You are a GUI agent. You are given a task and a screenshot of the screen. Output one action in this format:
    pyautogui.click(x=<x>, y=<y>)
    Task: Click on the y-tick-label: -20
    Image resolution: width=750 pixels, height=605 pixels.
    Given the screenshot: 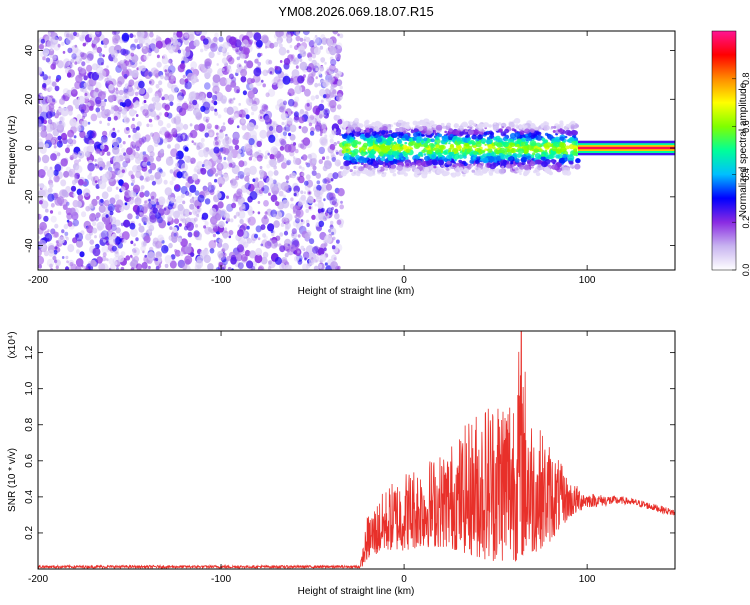 What is the action you would take?
    pyautogui.click(x=29, y=196)
    